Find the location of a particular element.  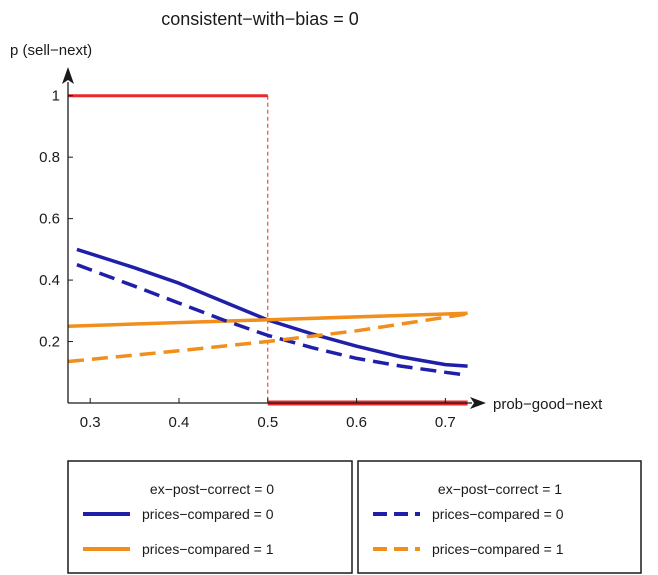

x-tick-label: 0.4 is located at coordinates (179, 422).